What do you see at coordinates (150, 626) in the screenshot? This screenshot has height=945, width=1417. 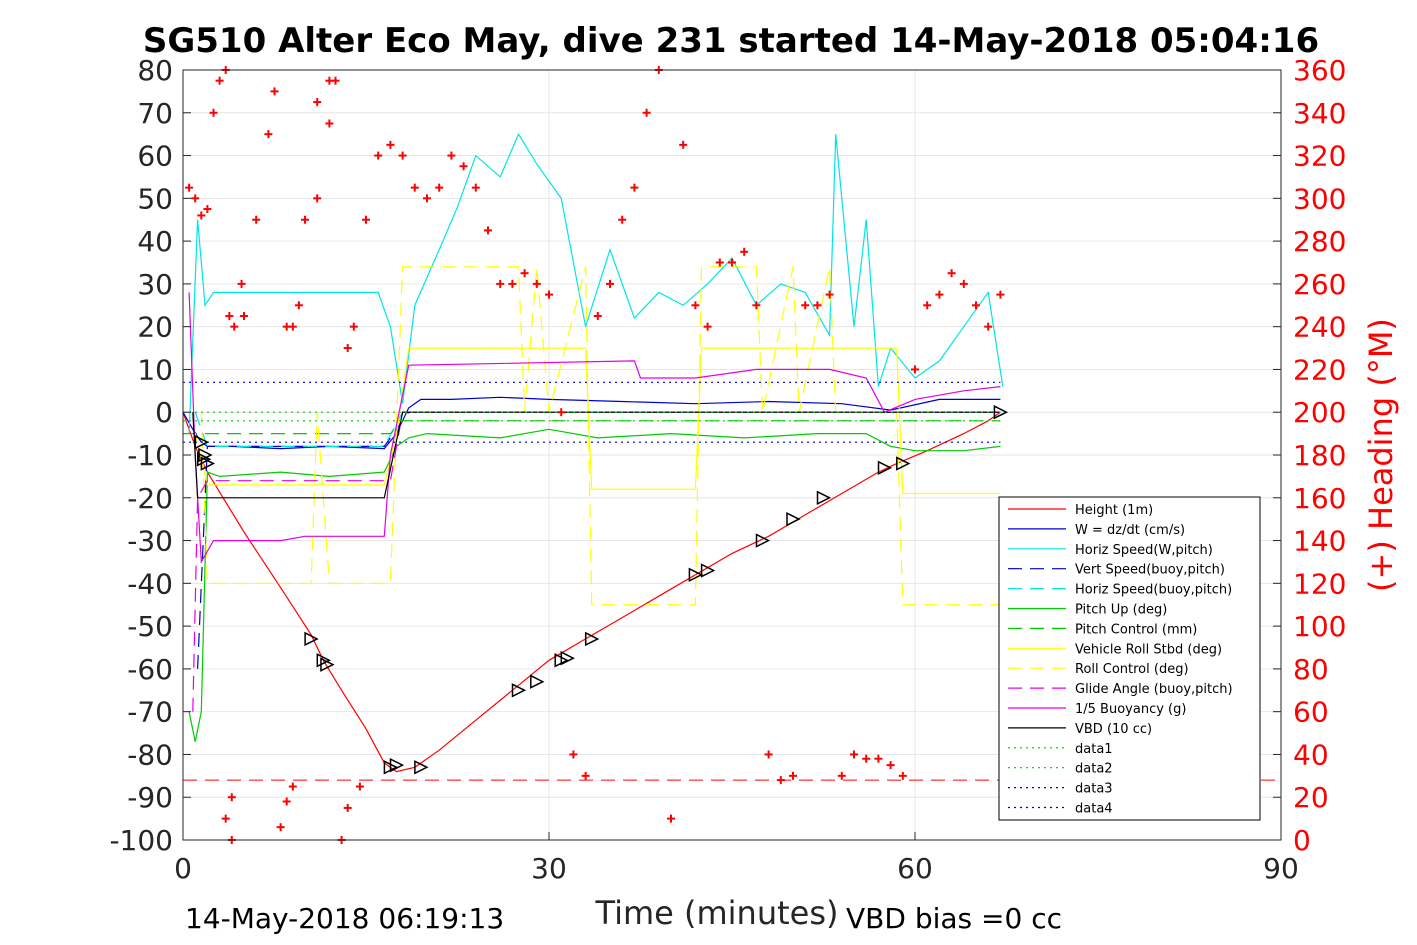 I see `left-tick-label: -50` at bounding box center [150, 626].